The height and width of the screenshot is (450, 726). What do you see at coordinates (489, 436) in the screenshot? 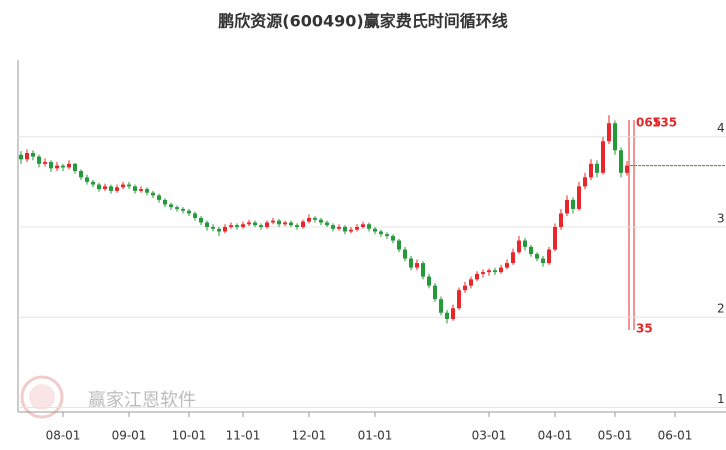
I see `x-tick-label: 03-01` at bounding box center [489, 436].